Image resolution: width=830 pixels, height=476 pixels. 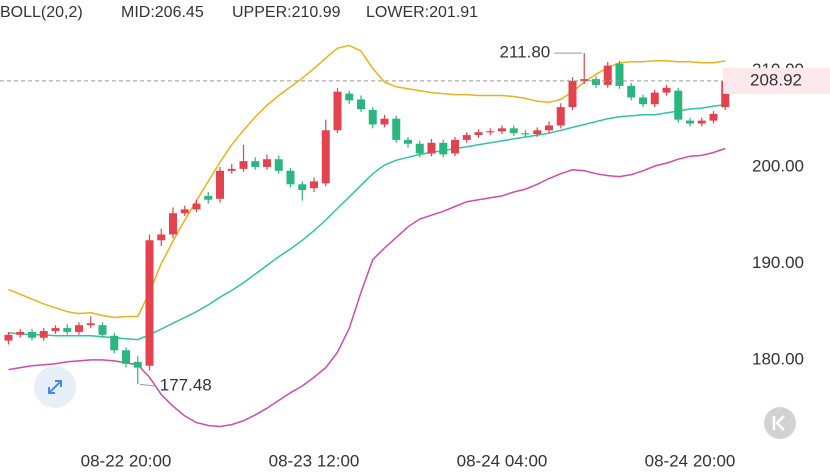 I want to click on collapse-button, so click(x=780, y=423).